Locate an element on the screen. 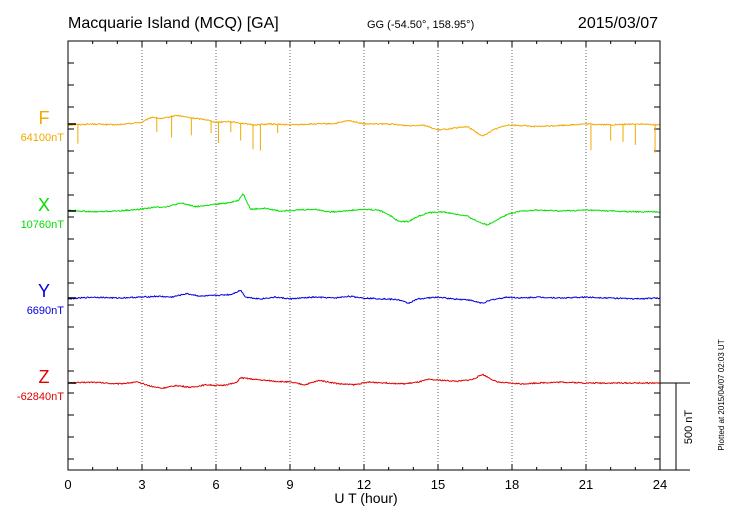 This screenshot has width=730, height=520. scale-bar-label: 500 nT is located at coordinates (689, 427).